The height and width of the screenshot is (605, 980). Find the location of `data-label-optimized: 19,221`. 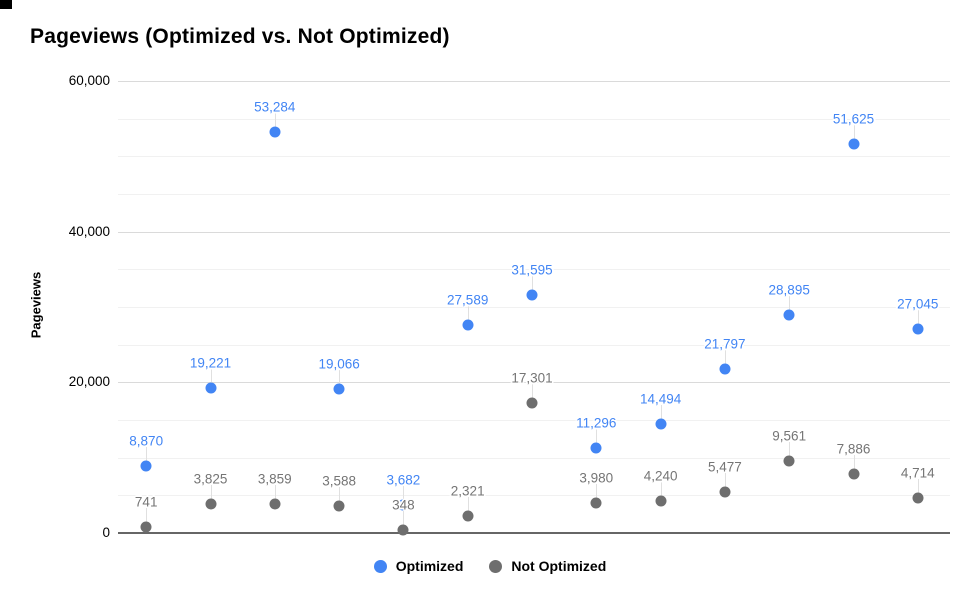

data-label-optimized: 19,221 is located at coordinates (210, 363).